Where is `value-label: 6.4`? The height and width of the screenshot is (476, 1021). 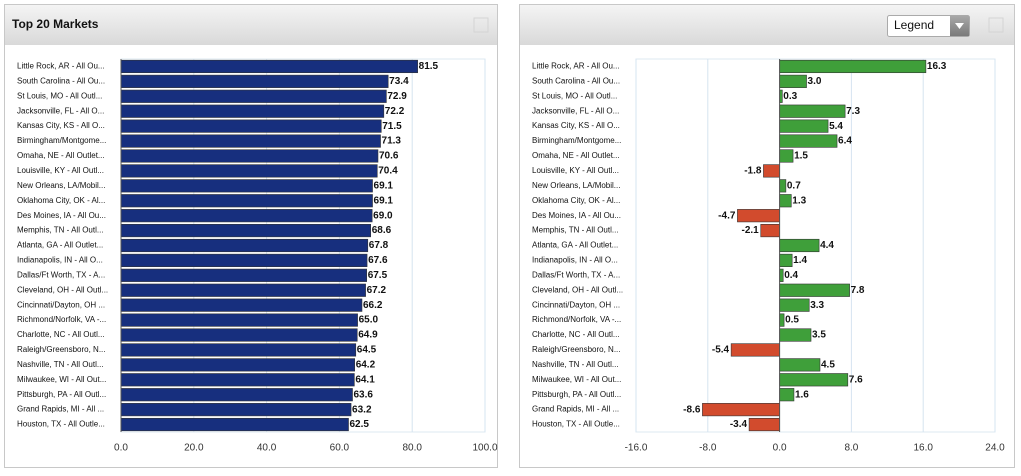
value-label: 6.4 is located at coordinates (845, 141).